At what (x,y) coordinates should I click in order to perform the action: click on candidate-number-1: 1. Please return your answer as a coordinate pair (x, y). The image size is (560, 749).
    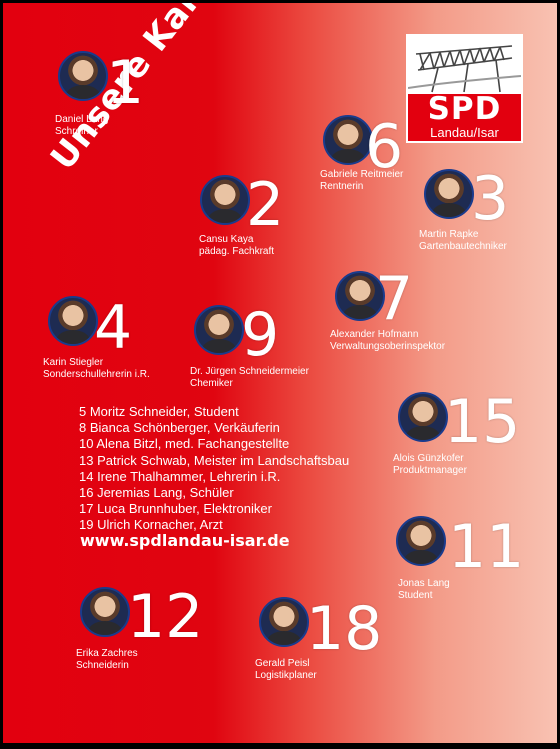
    Looking at the image, I should click on (125, 83).